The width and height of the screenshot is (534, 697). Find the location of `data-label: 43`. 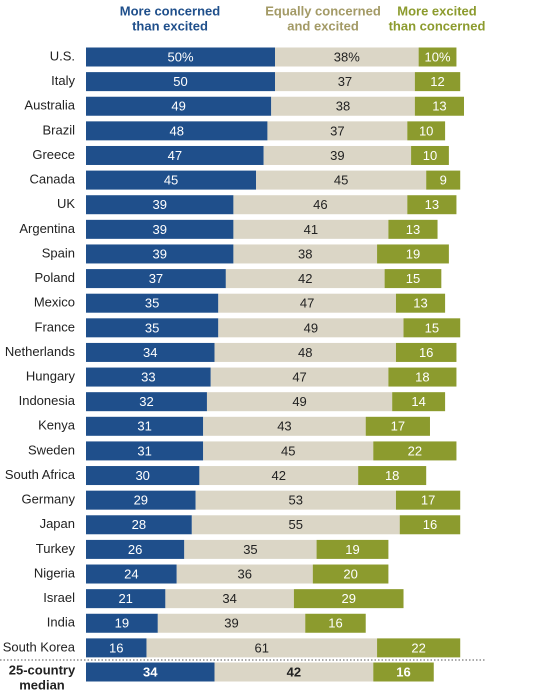

data-label: 43 is located at coordinates (284, 426).